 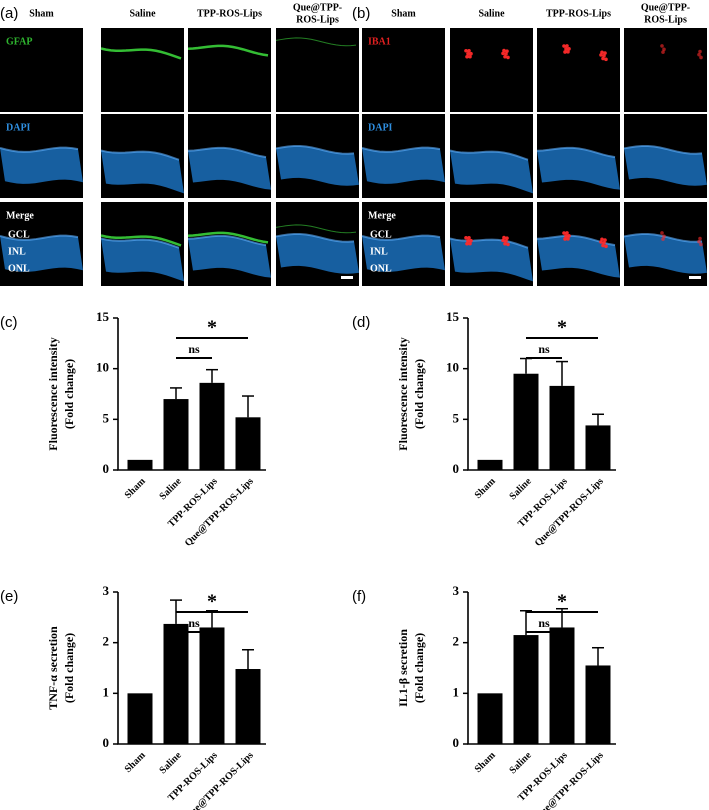 What do you see at coordinates (380, 127) in the screenshot?
I see `stain-label: DAPI` at bounding box center [380, 127].